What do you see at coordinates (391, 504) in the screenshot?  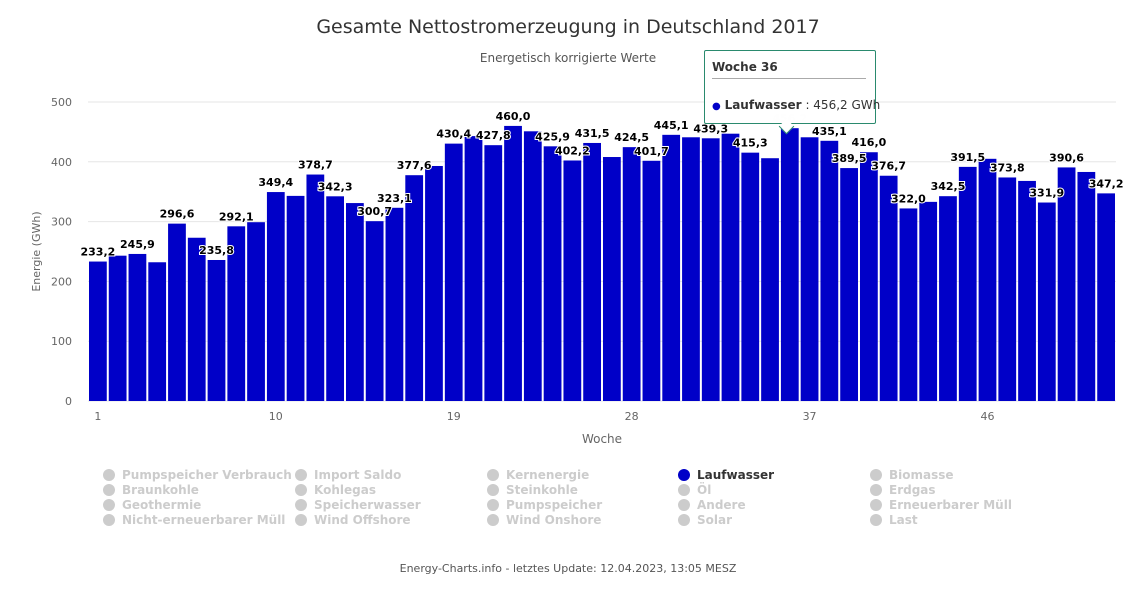 I see `legend-item: Speicherwasser` at bounding box center [391, 504].